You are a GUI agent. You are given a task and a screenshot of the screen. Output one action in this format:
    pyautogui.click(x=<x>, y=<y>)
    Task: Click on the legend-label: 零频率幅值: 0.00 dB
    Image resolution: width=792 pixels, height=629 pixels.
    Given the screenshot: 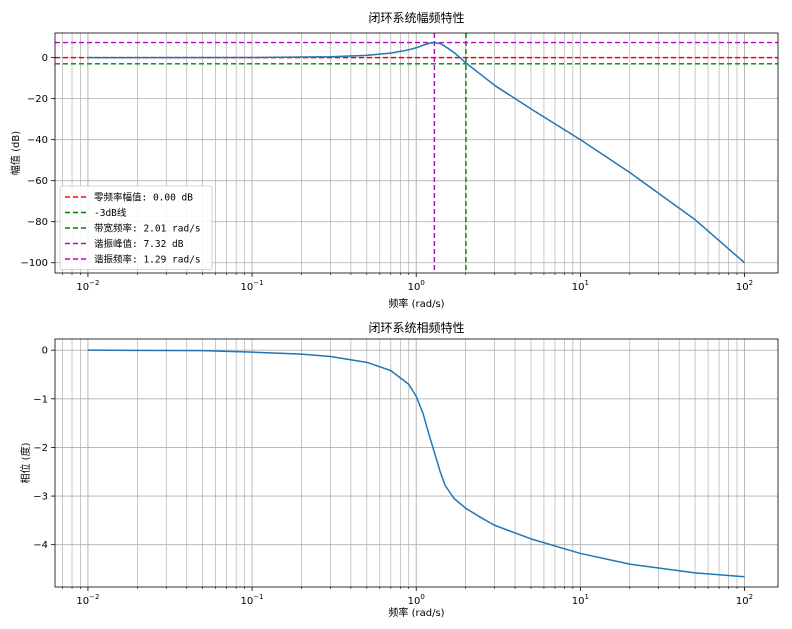 What is the action you would take?
    pyautogui.click(x=143, y=198)
    